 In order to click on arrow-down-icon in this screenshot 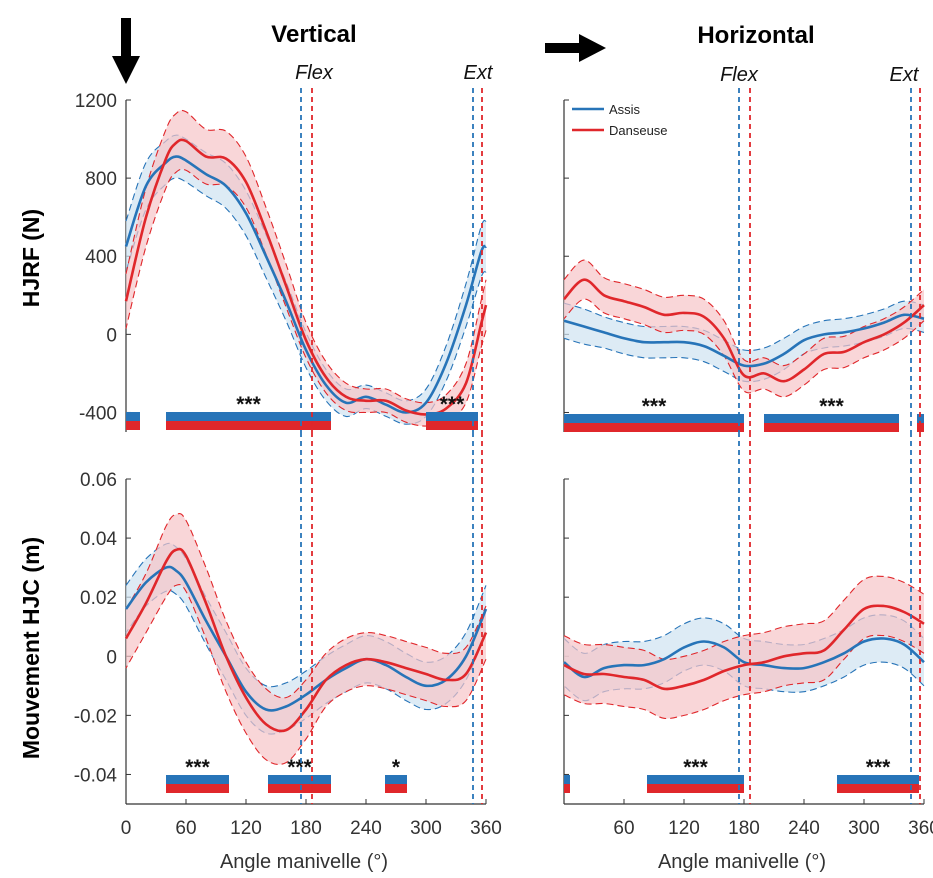, I will do `click(126, 51)`.